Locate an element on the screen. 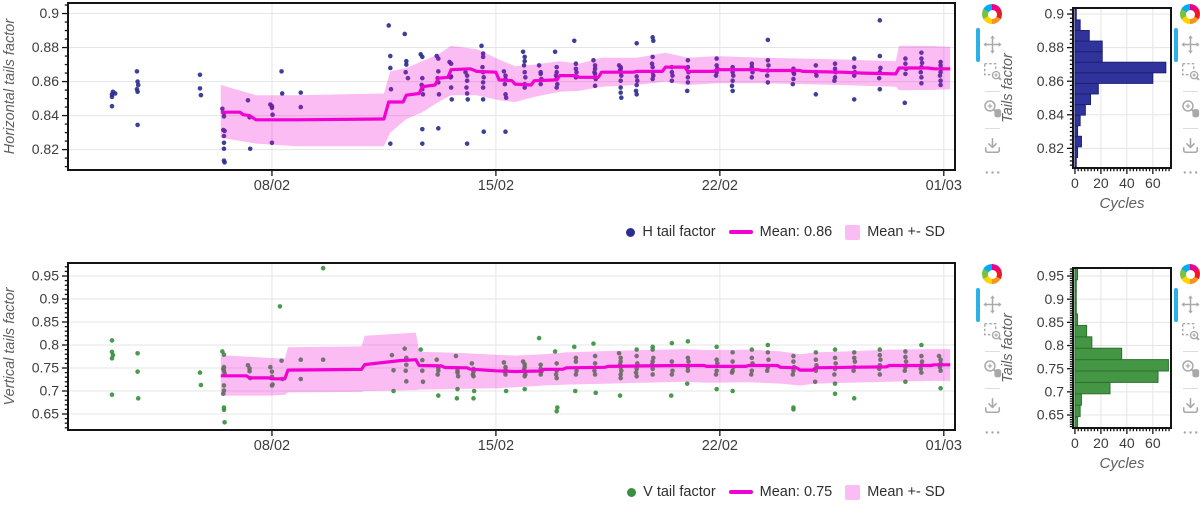 This screenshot has height=520, width=1200. legend-mean-label: Mean: 0.86 is located at coordinates (796, 232).